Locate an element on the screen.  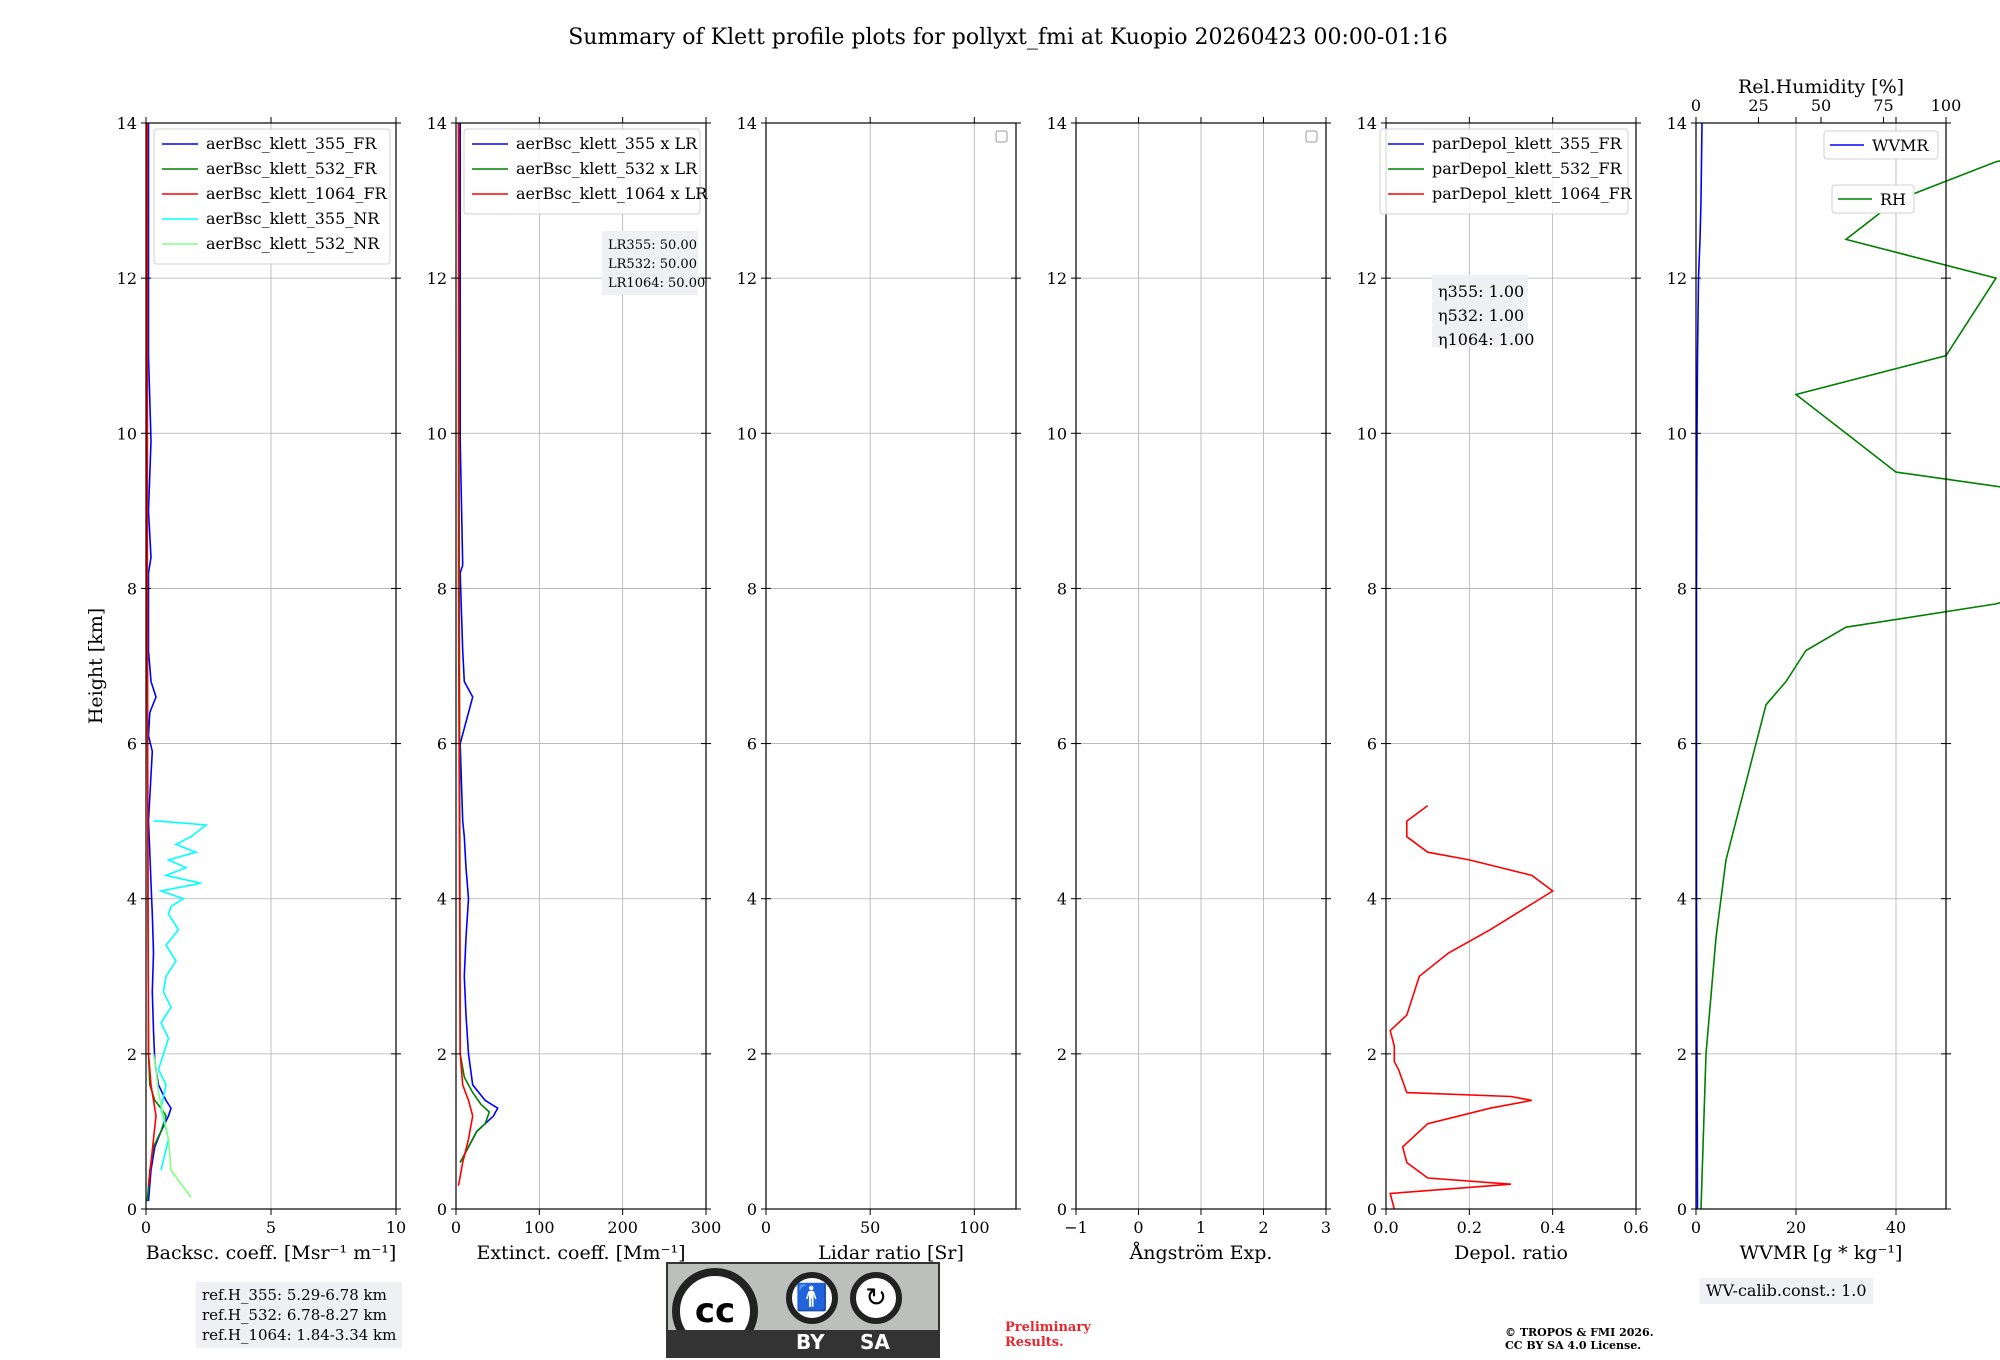
eta-annotation: η355: 1.00 is located at coordinates (1481, 291).